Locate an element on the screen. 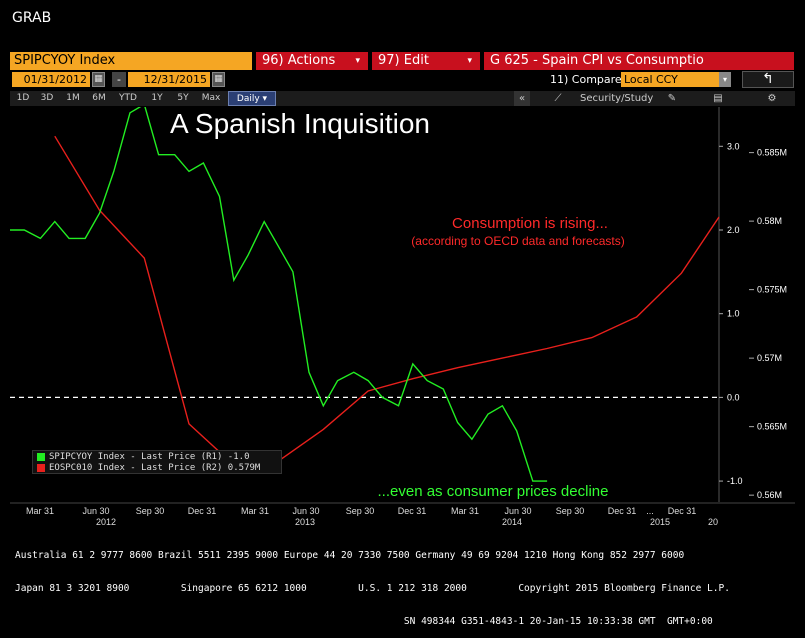  right-tick-label: 0.58M is located at coordinates (769, 221).